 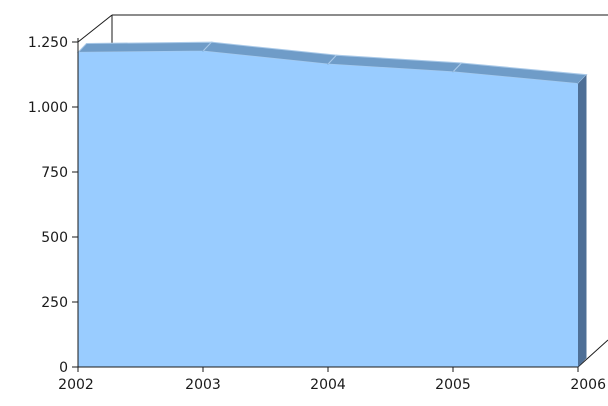 I want to click on area-side-face, so click(x=582, y=220).